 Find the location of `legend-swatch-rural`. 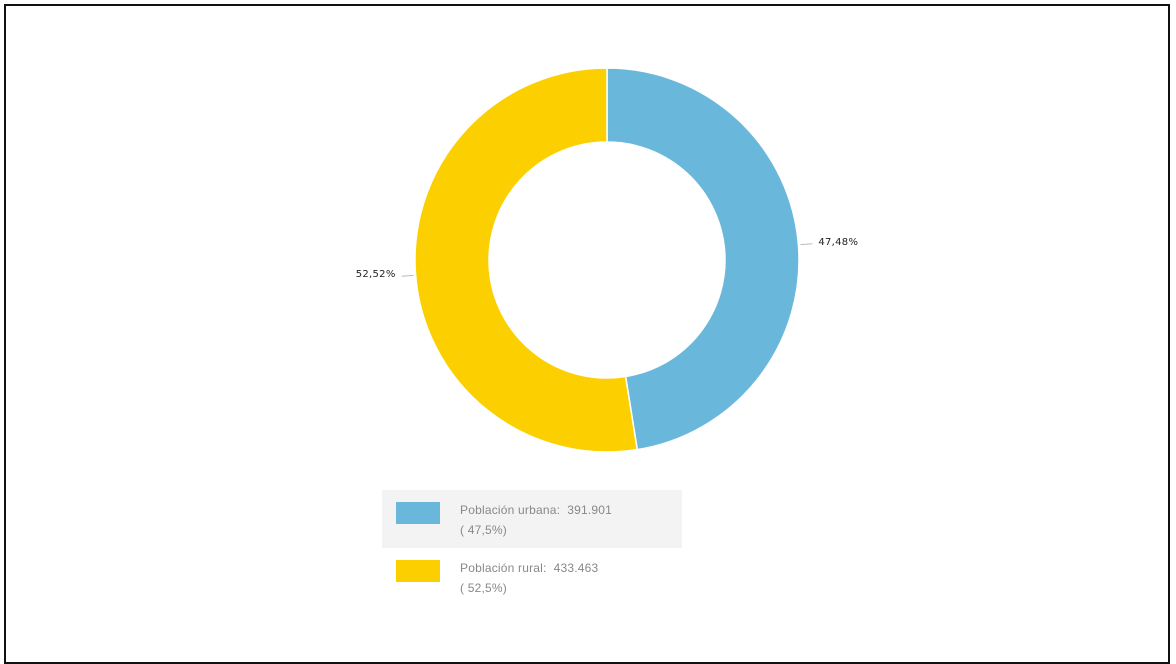

legend-swatch-rural is located at coordinates (418, 571).